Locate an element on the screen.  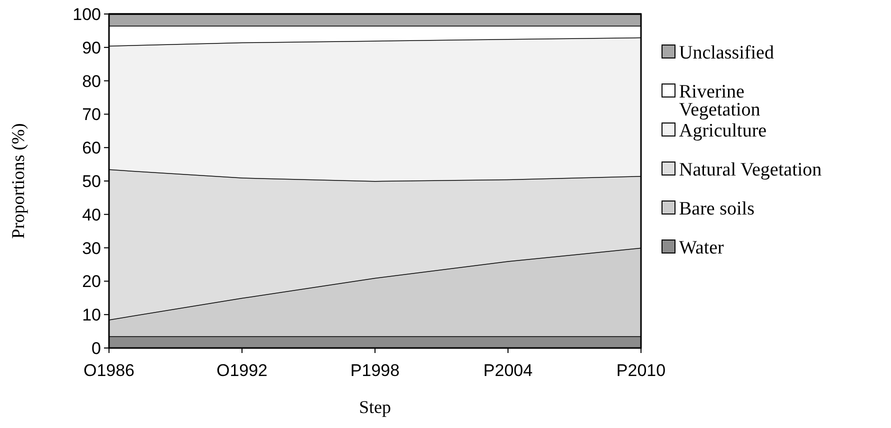
x-tick-label: P1998 is located at coordinates (375, 370).